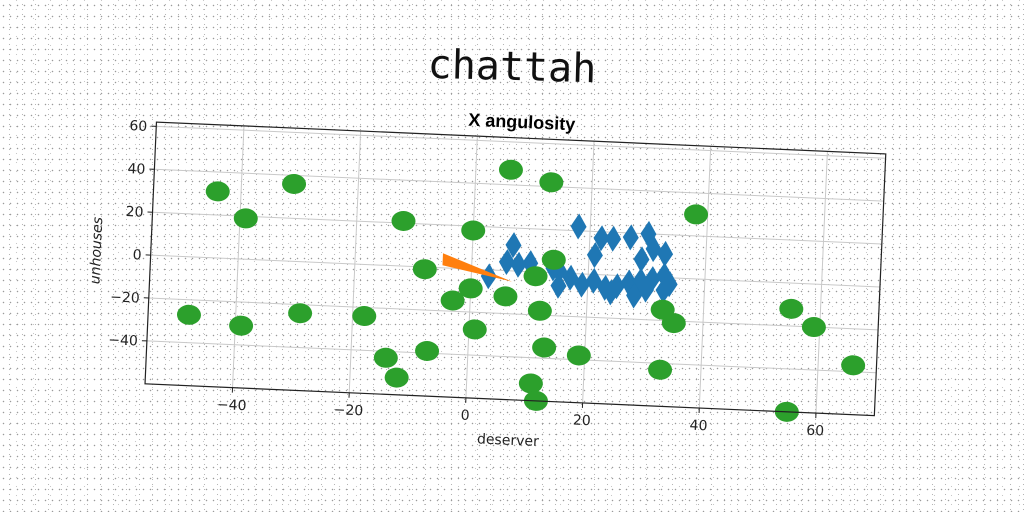 The image size is (1024, 512). I want to click on x-tick-label: 40, so click(698, 426).